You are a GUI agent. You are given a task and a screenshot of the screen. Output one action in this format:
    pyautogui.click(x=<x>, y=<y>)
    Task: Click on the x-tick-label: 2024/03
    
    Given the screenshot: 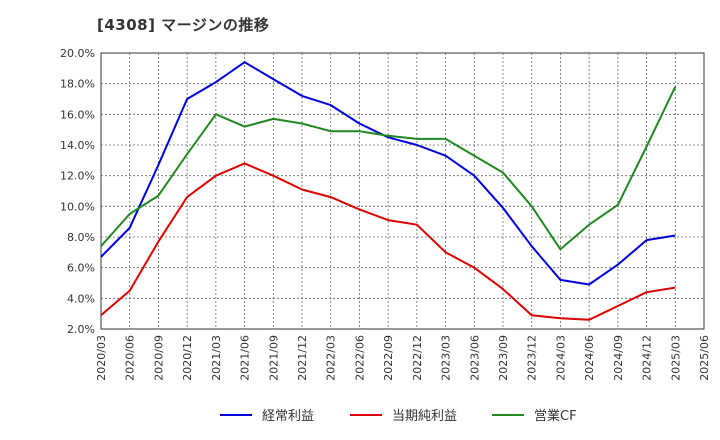 What is the action you would take?
    pyautogui.click(x=560, y=358)
    